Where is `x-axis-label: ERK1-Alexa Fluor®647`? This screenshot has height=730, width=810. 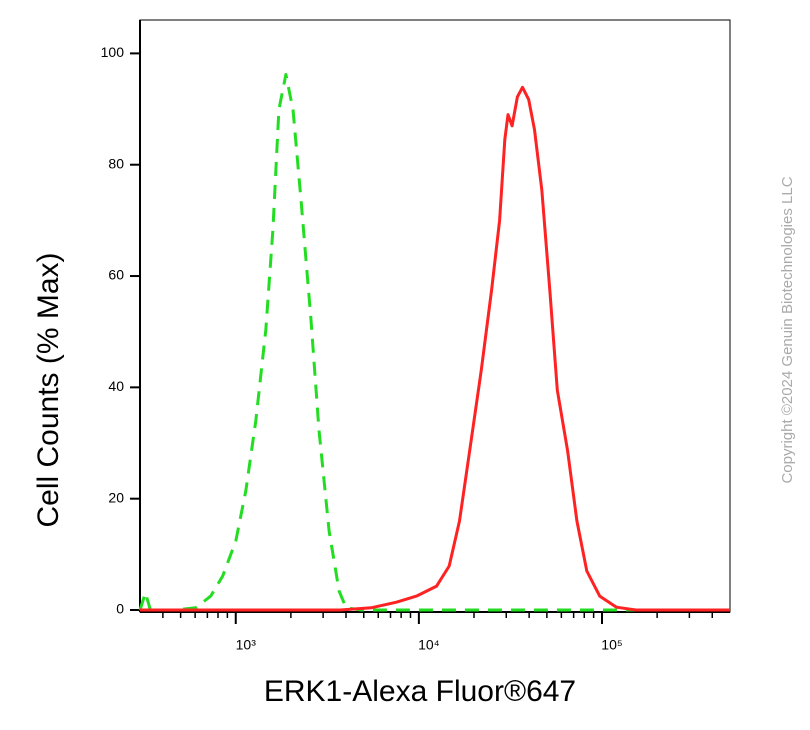
x-axis-label: ERK1-Alexa Fluor®647 is located at coordinates (420, 691).